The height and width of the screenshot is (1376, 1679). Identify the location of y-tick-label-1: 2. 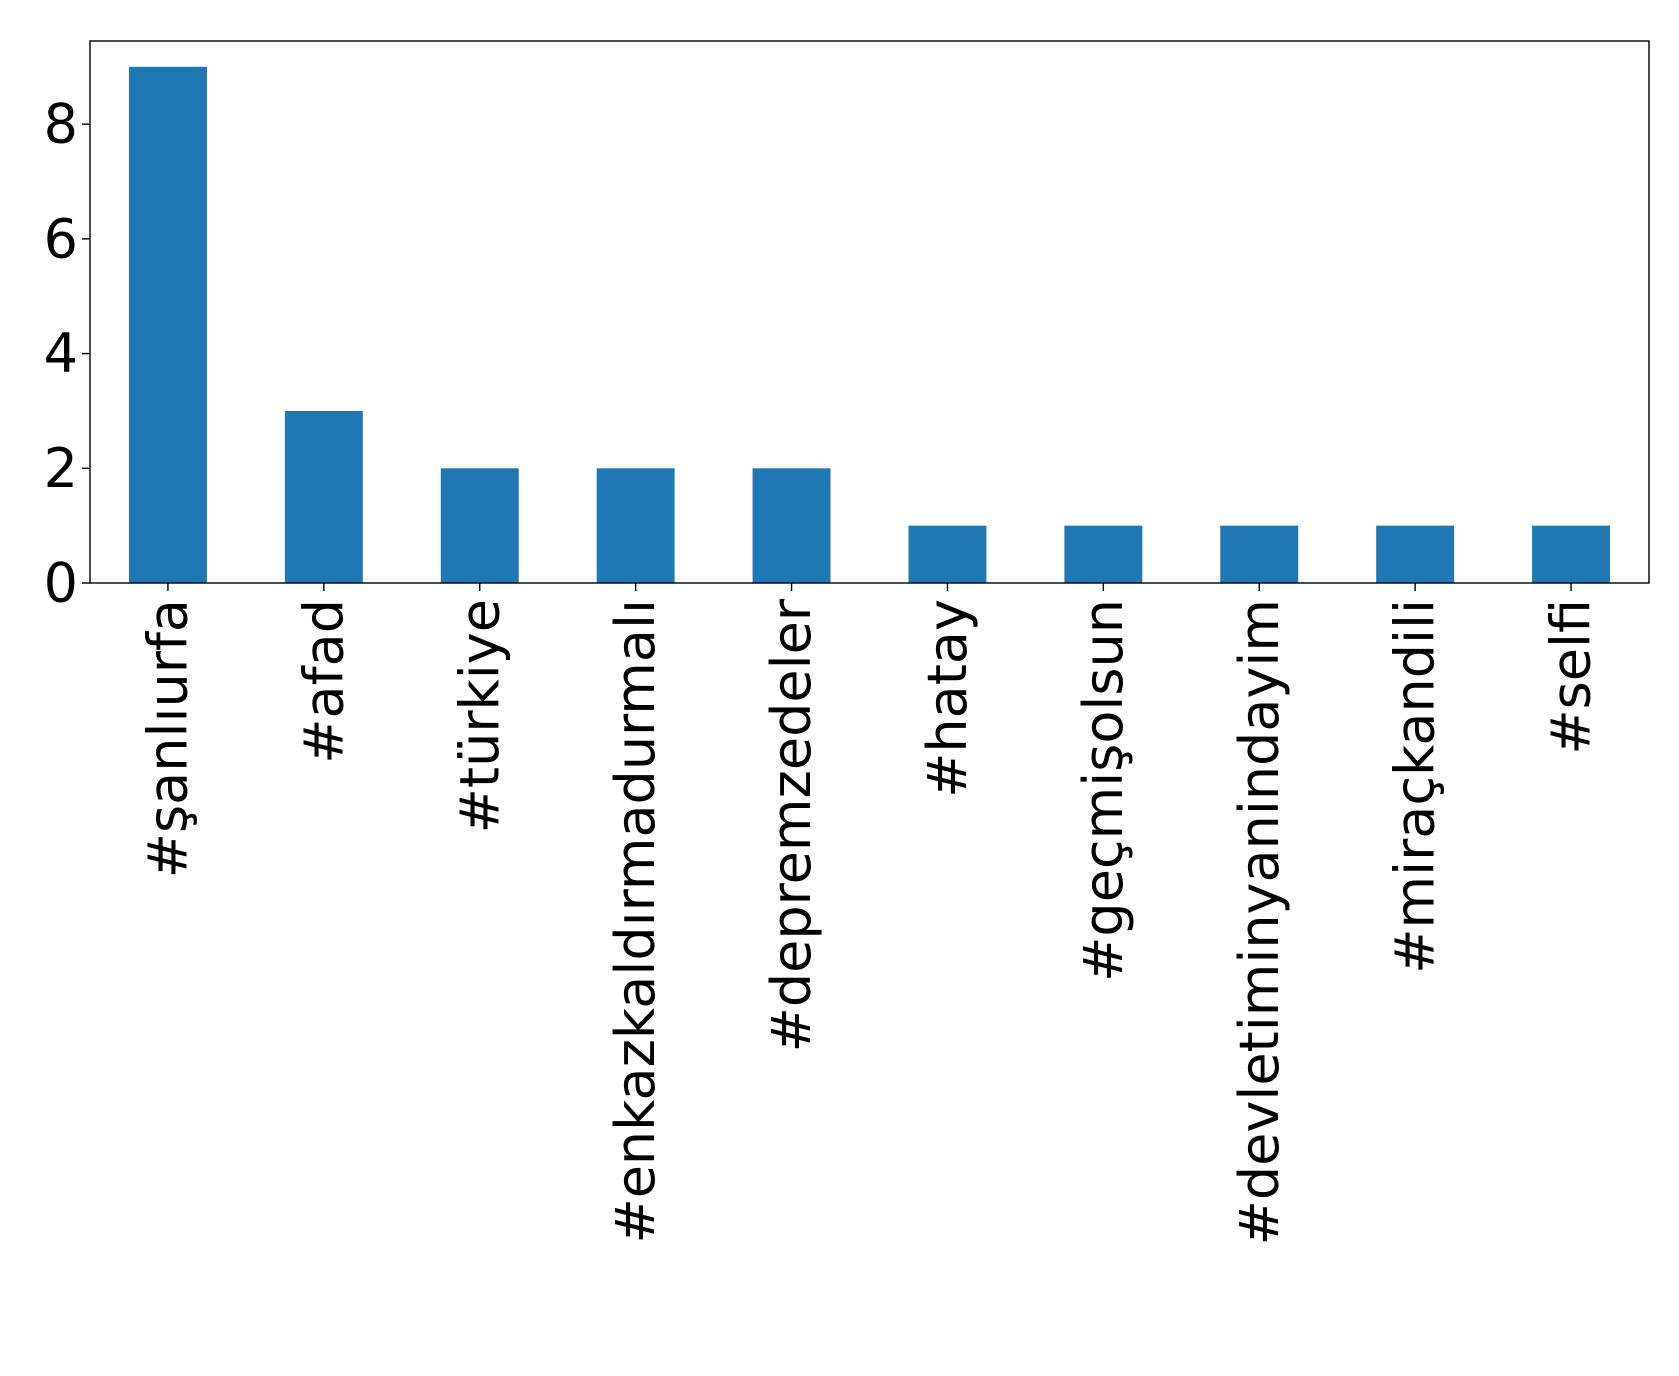
(61, 468).